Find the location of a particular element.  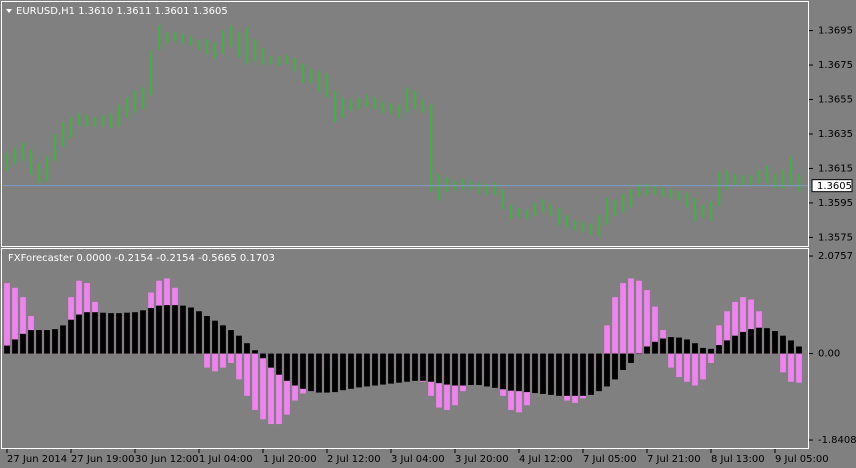

y-tick-label: 1.3575 is located at coordinates (835, 237).